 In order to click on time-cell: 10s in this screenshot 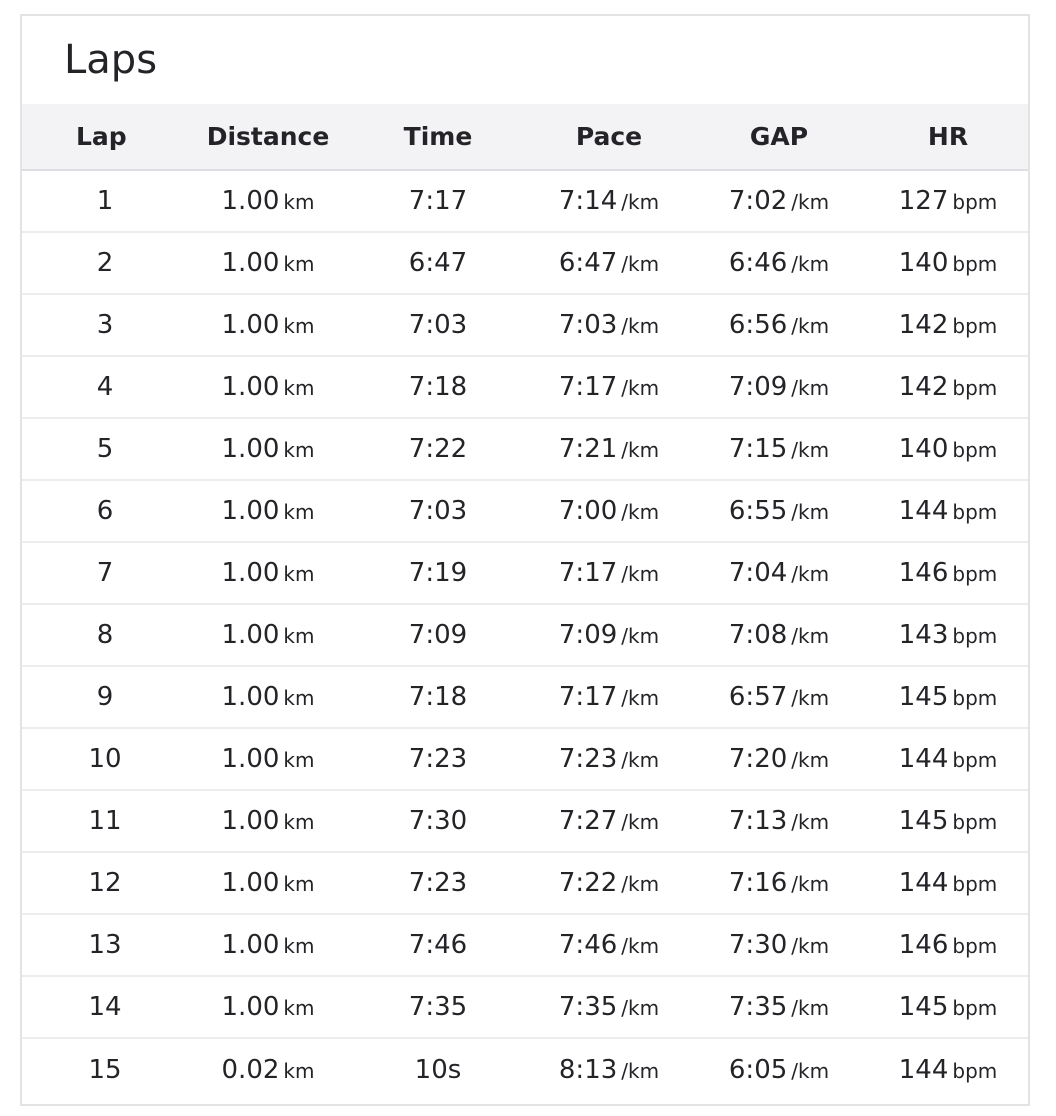, I will do `click(438, 1069)`.